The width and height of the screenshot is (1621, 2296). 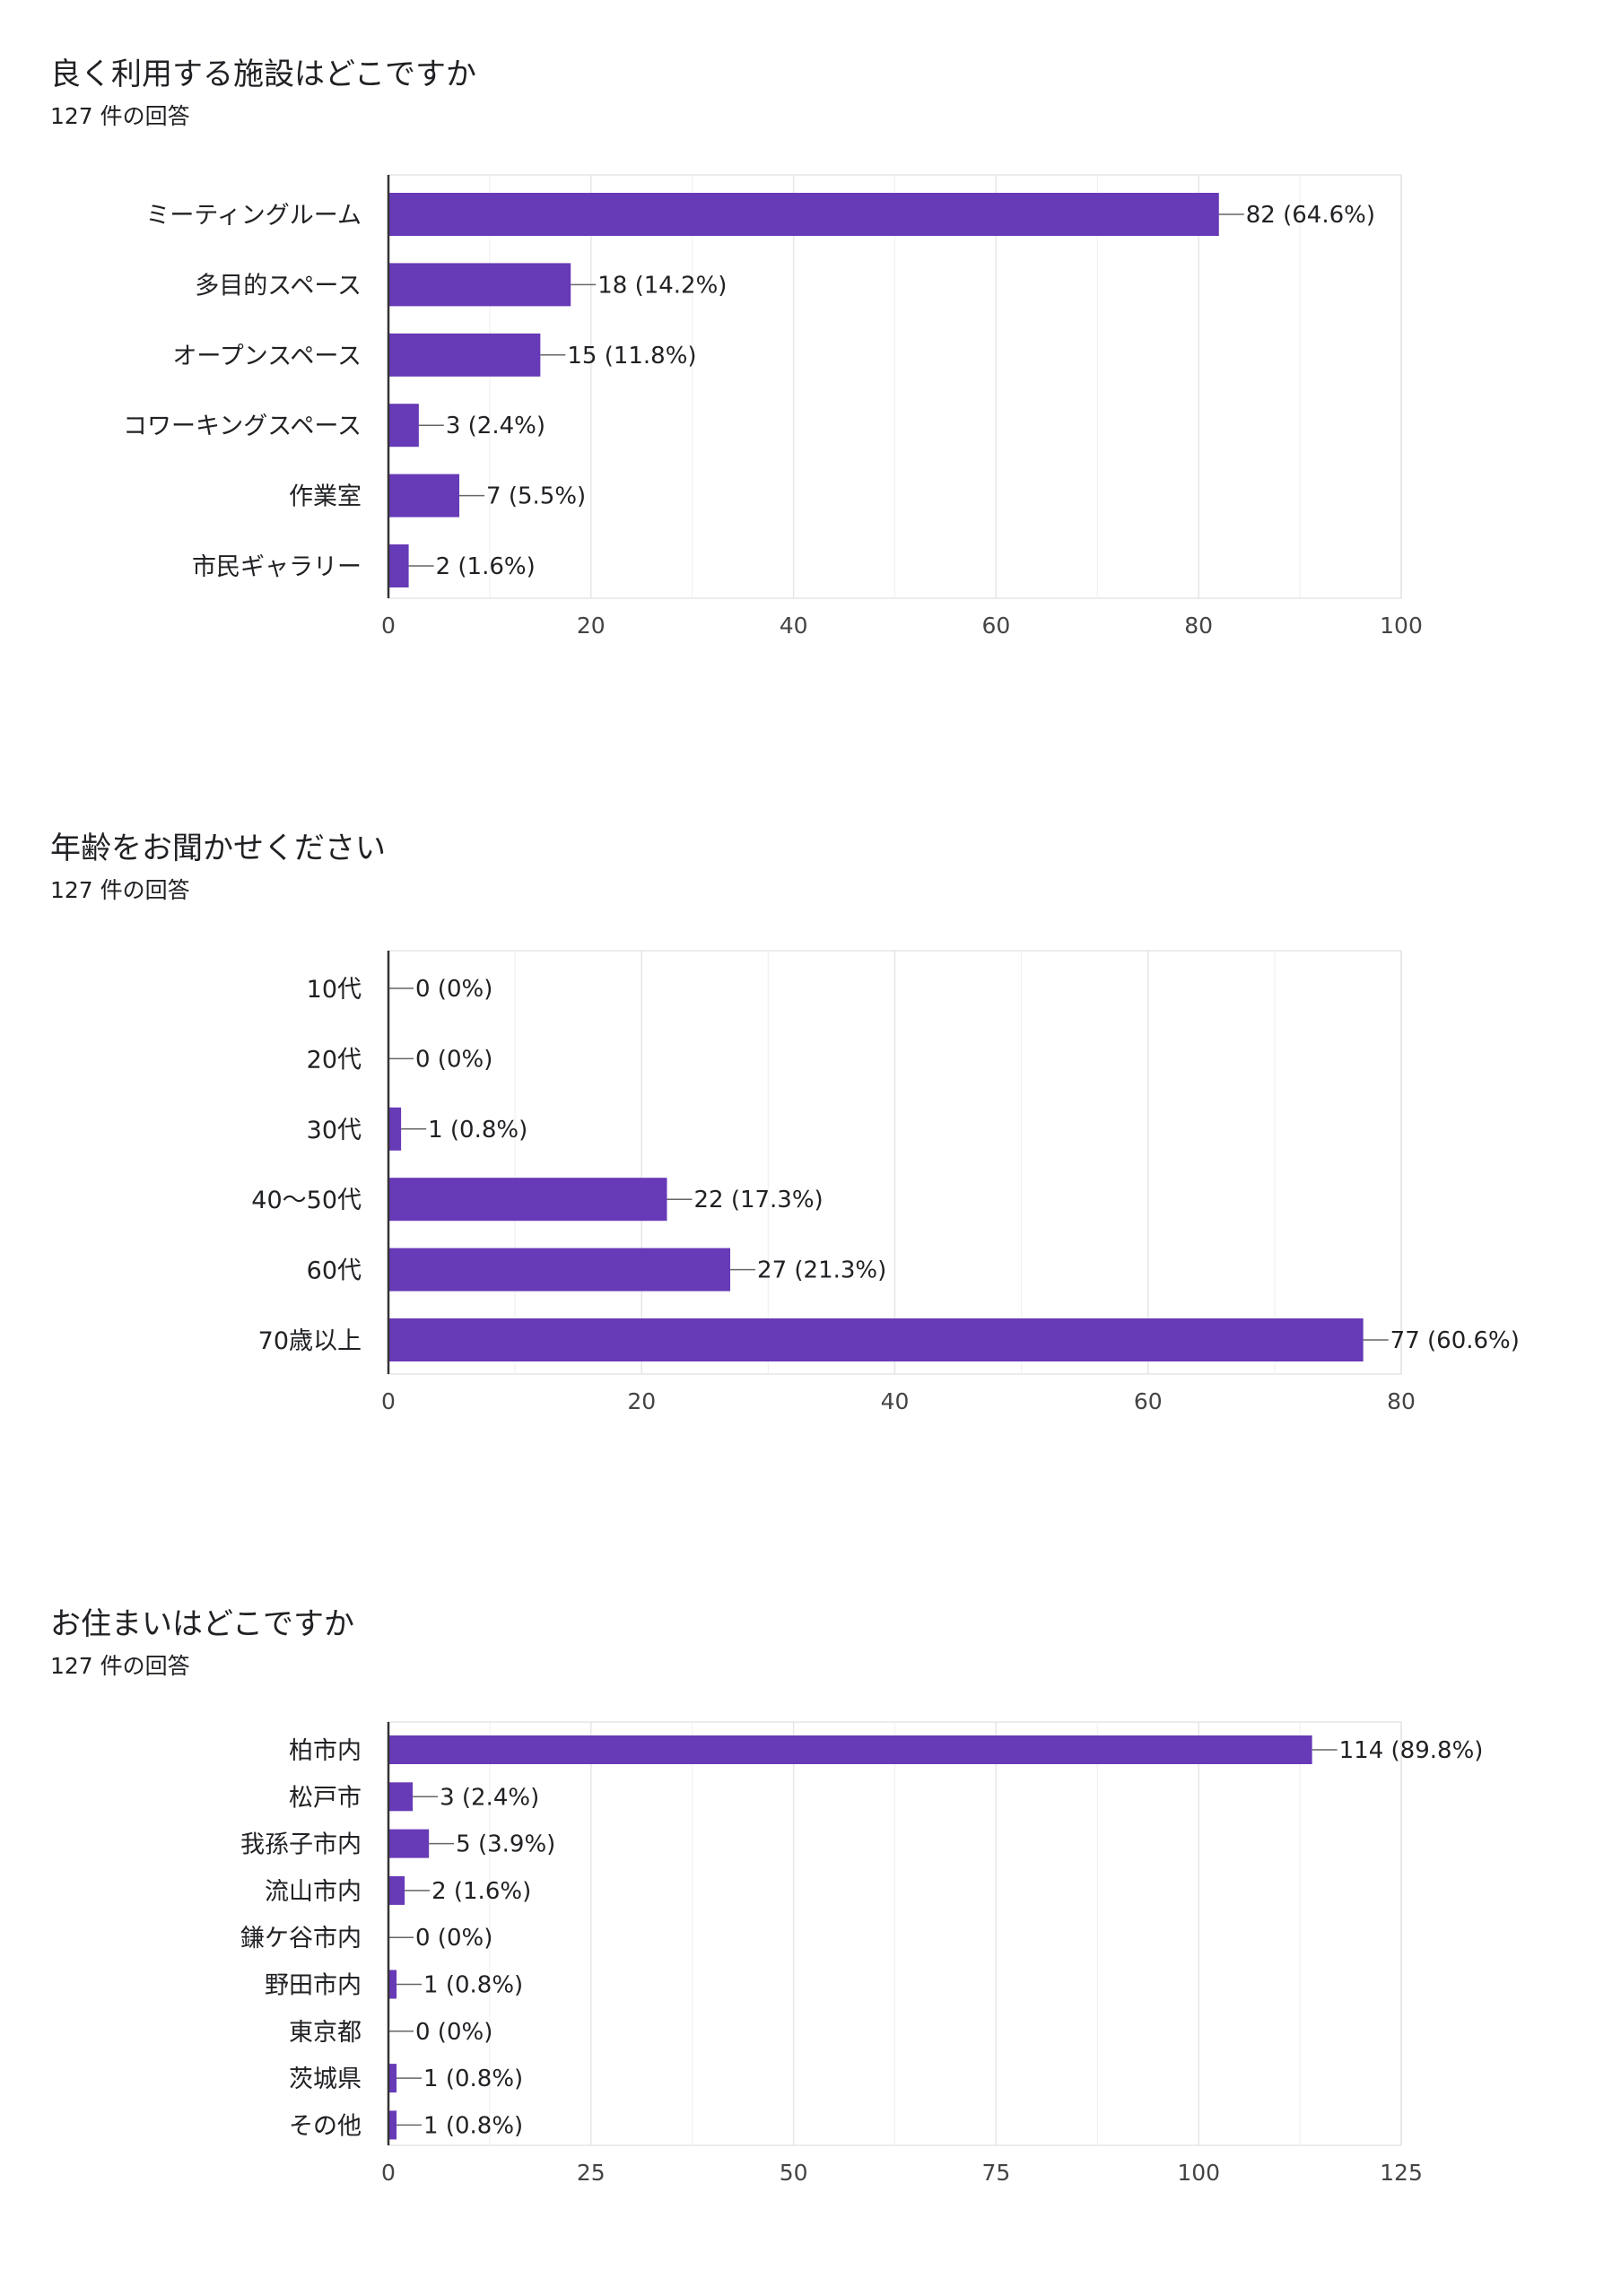 I want to click on category-label: 東京都, so click(x=325, y=2033).